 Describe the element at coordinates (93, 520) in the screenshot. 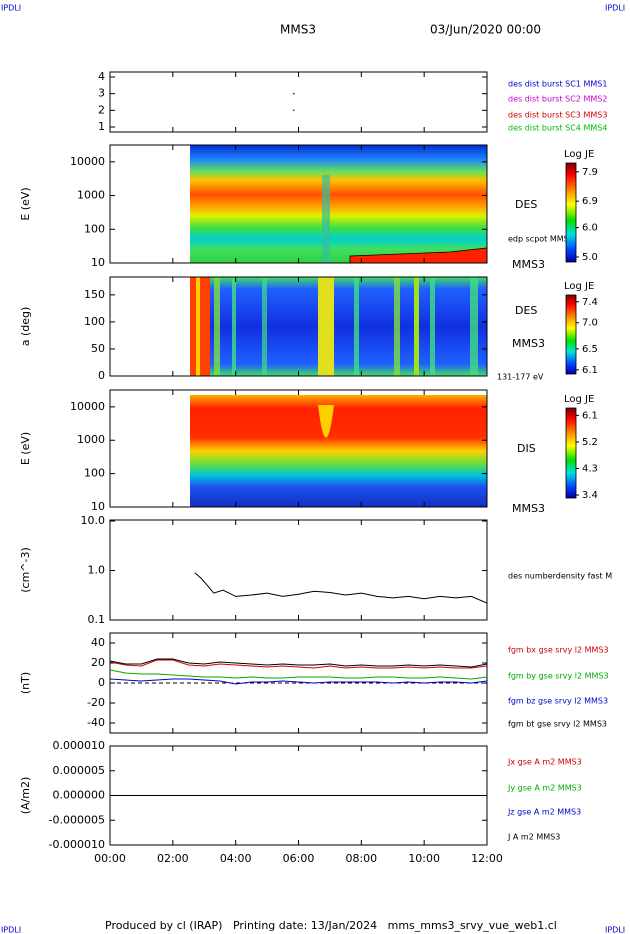

I see `y-tick-label: 10.0` at that location.